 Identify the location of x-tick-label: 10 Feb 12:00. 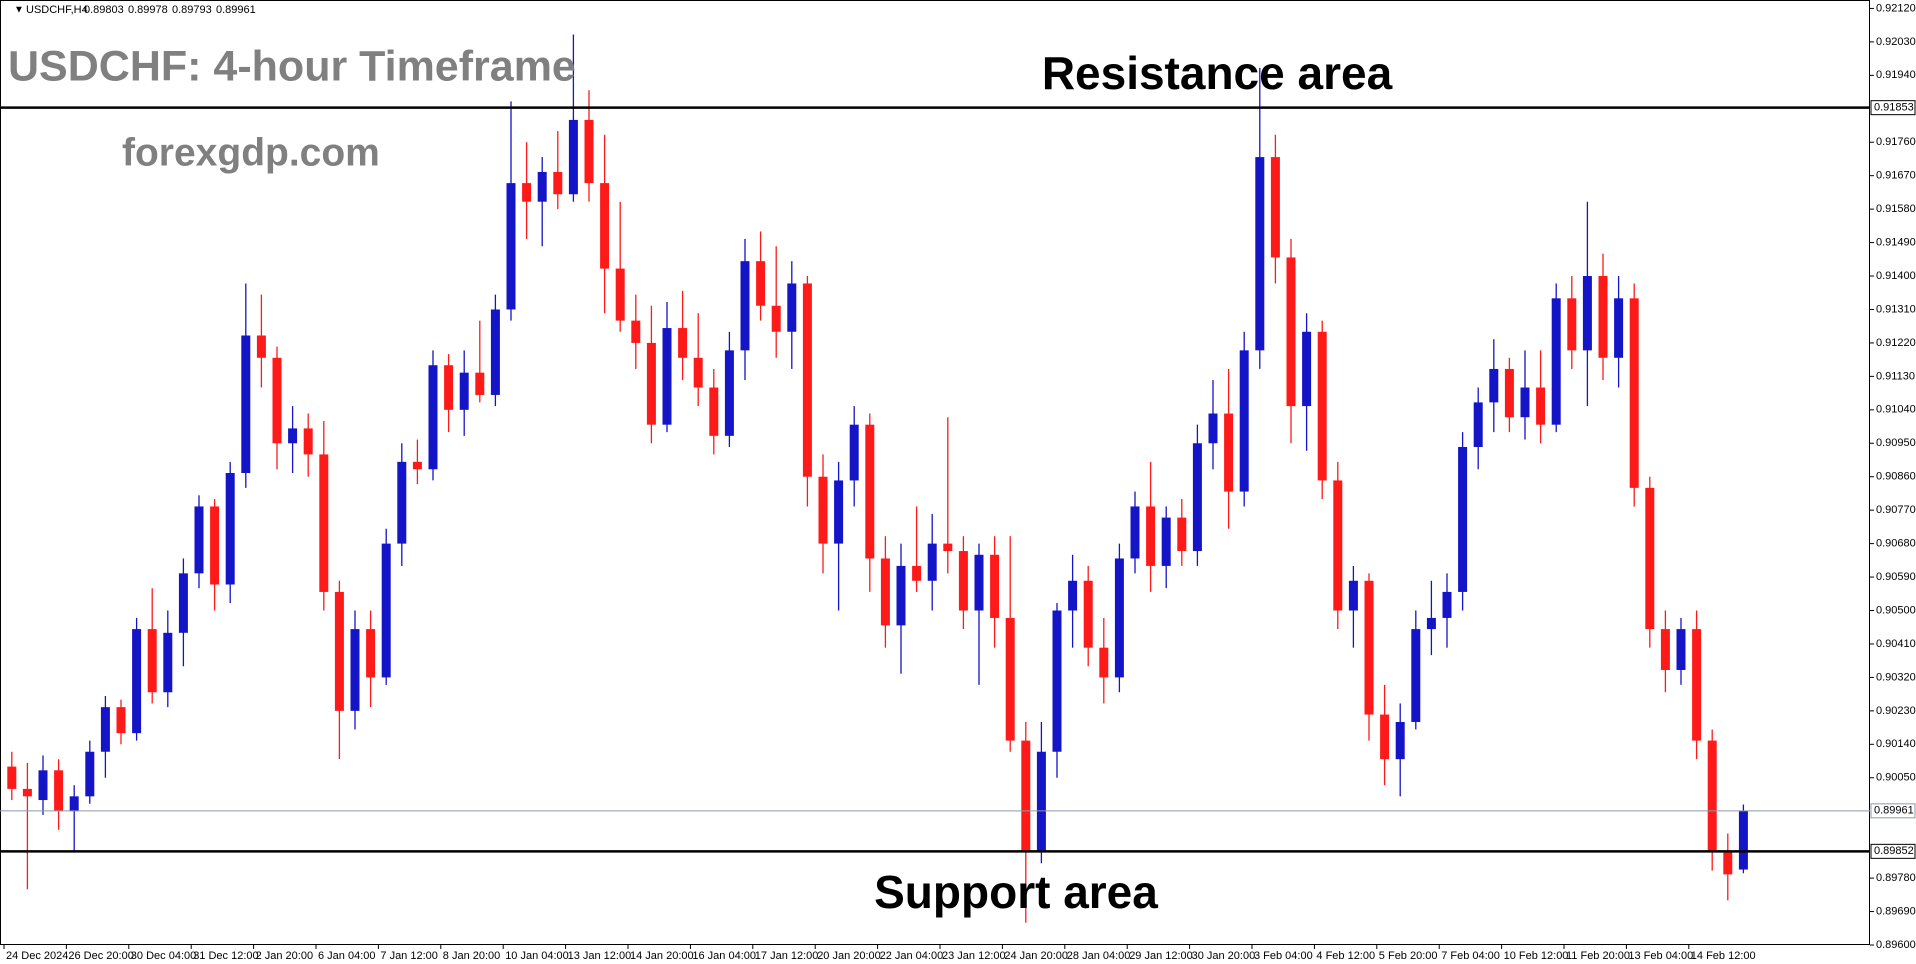
(1536, 956).